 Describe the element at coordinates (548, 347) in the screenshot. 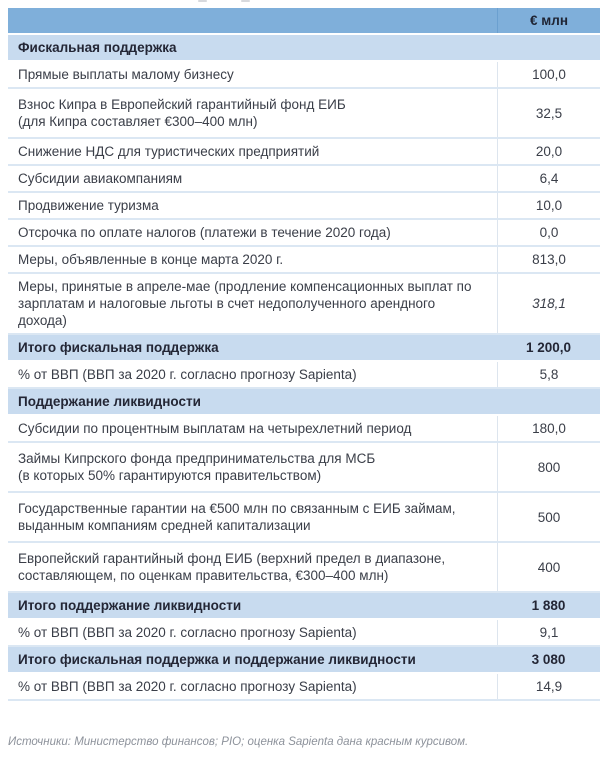

I see `total-value: 1 200,0` at that location.